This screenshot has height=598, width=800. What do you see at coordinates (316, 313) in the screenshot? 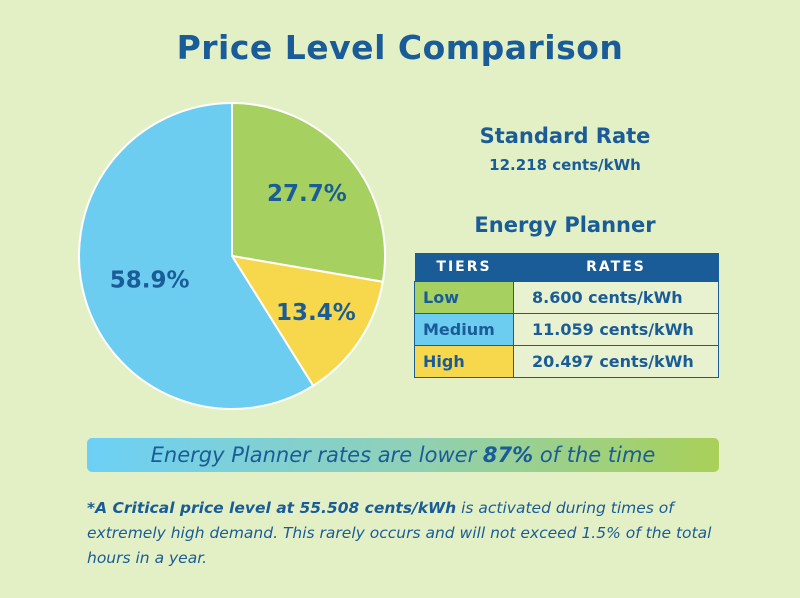
I see `pie-label-high: 13.4%` at bounding box center [316, 313].